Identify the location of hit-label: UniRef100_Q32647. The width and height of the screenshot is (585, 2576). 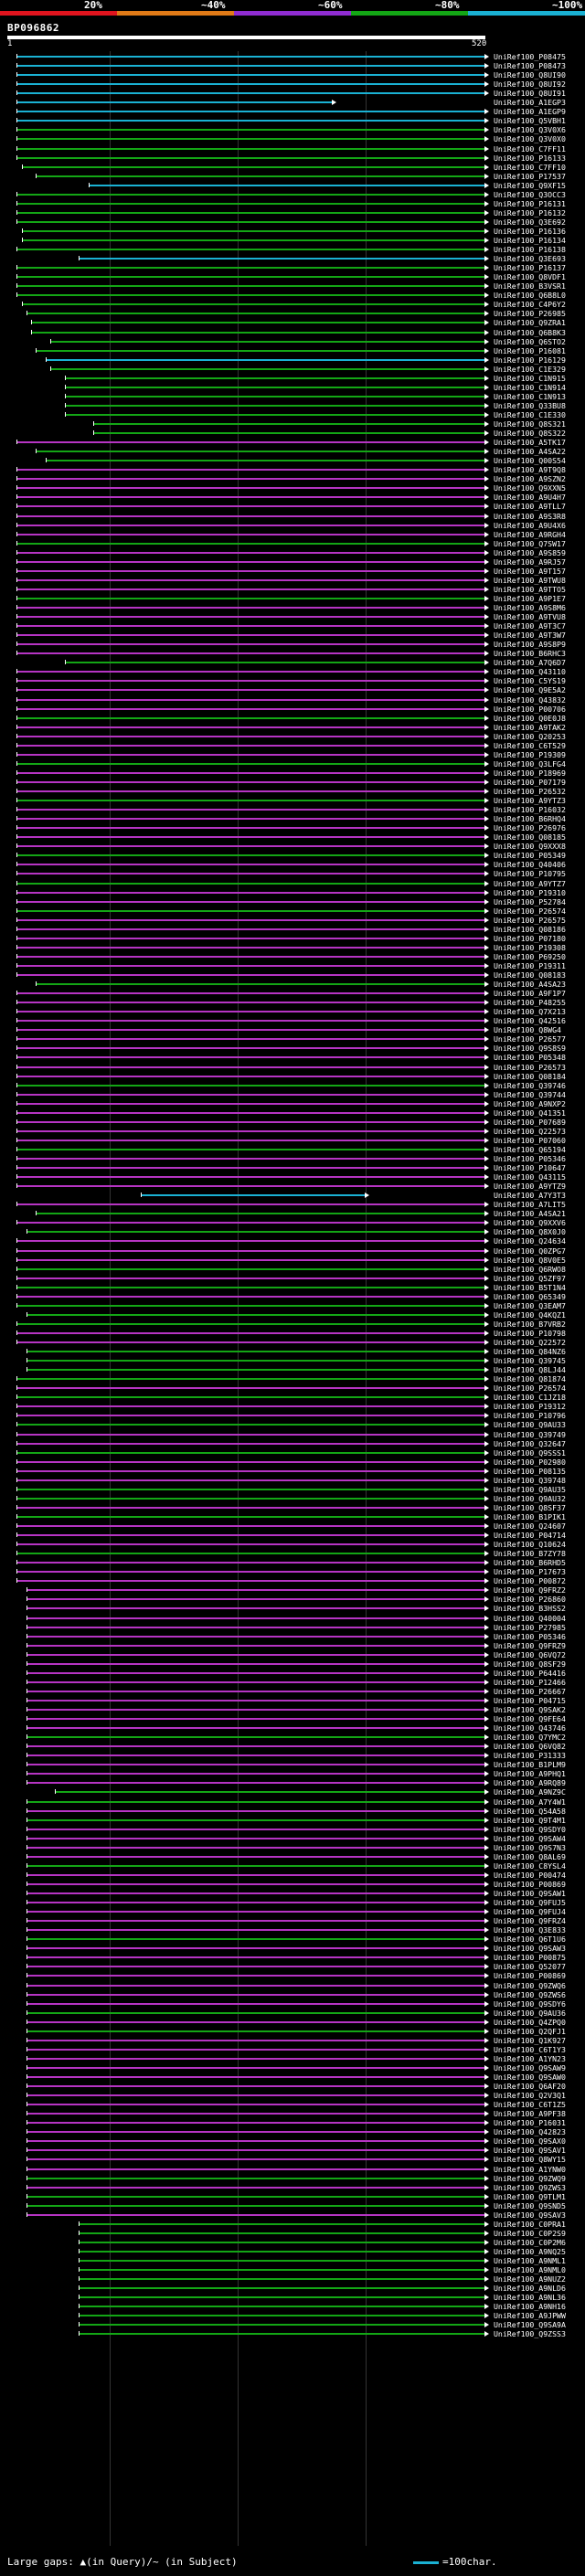
(530, 1443).